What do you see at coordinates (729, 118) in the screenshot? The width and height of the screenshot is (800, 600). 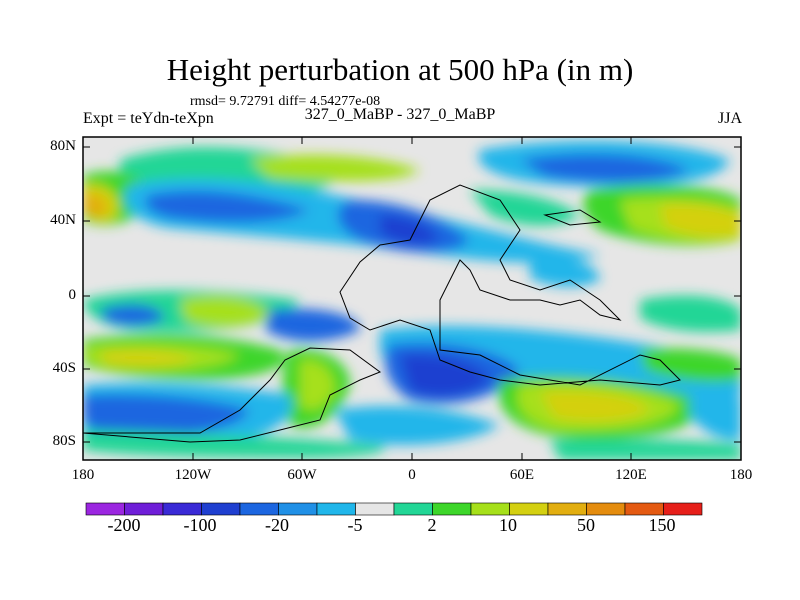 I see `season-label: JJA` at bounding box center [729, 118].